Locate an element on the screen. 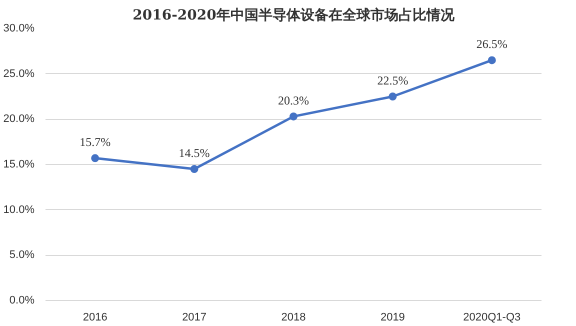  x-tick-label: 2018 is located at coordinates (293, 318).